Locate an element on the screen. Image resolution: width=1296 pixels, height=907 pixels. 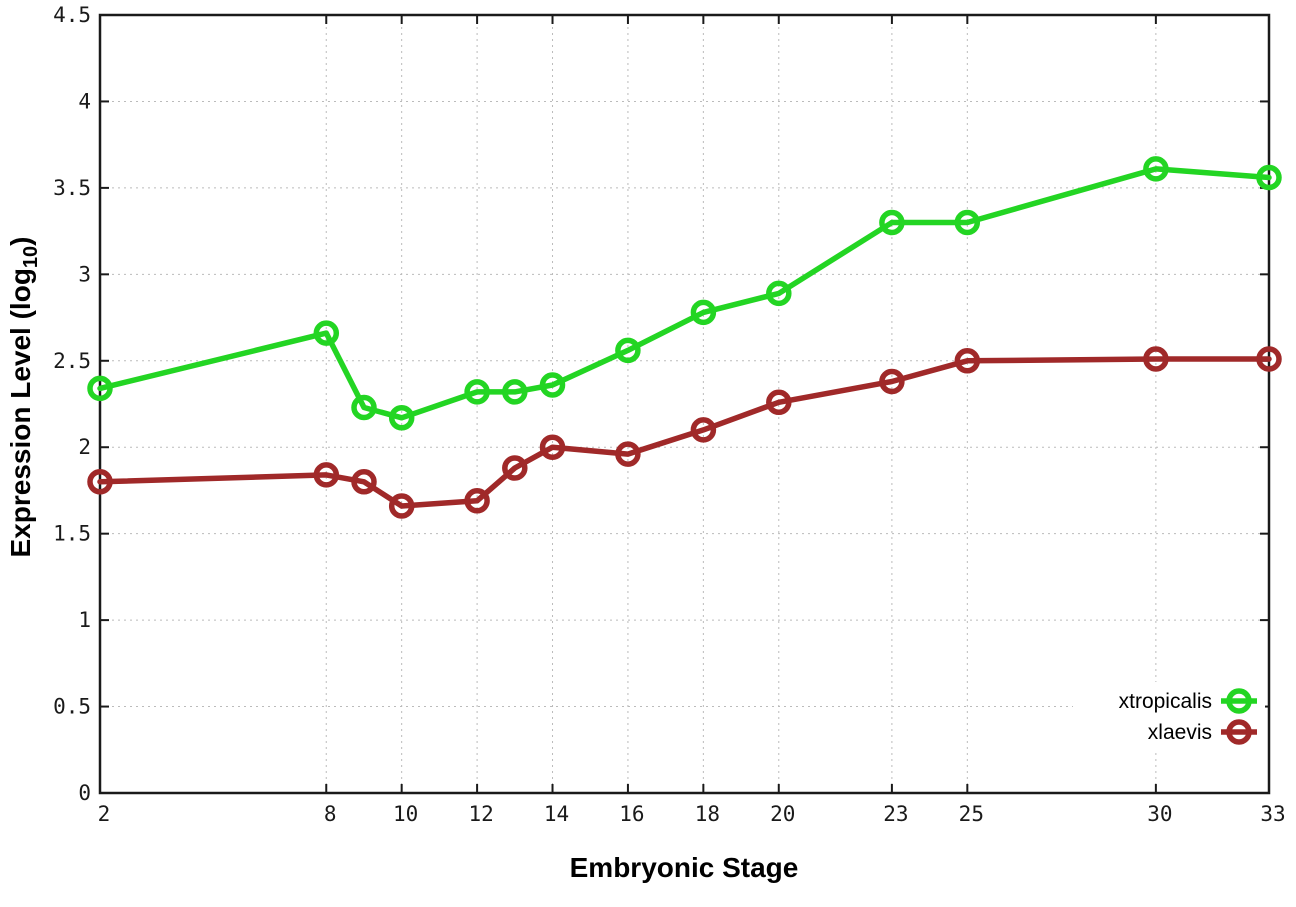
y-tick-label: 3 is located at coordinates (84, 274).